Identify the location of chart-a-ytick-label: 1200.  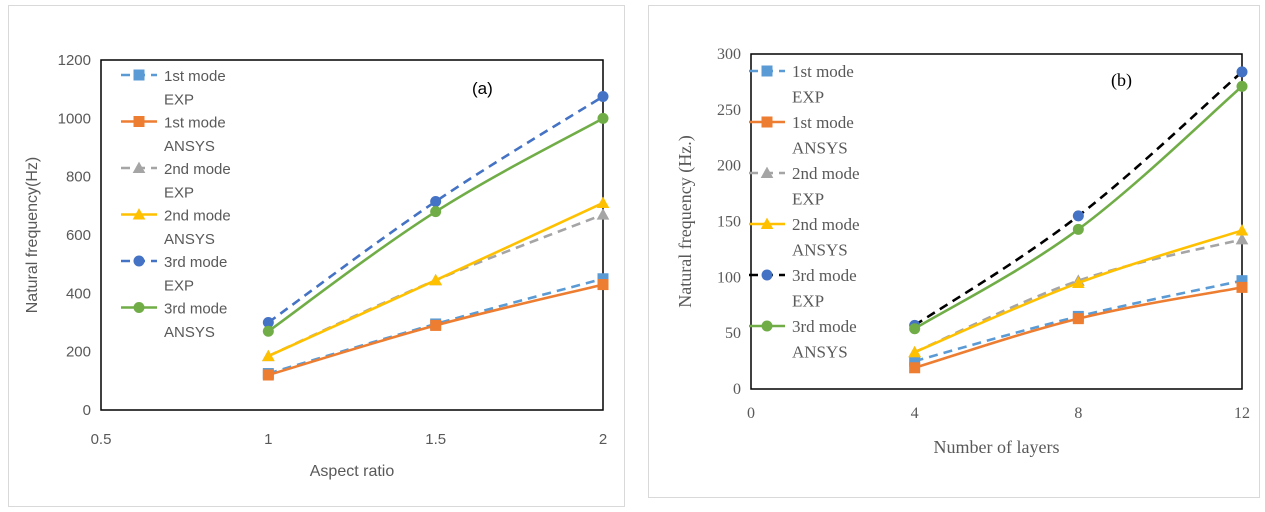
(74, 60).